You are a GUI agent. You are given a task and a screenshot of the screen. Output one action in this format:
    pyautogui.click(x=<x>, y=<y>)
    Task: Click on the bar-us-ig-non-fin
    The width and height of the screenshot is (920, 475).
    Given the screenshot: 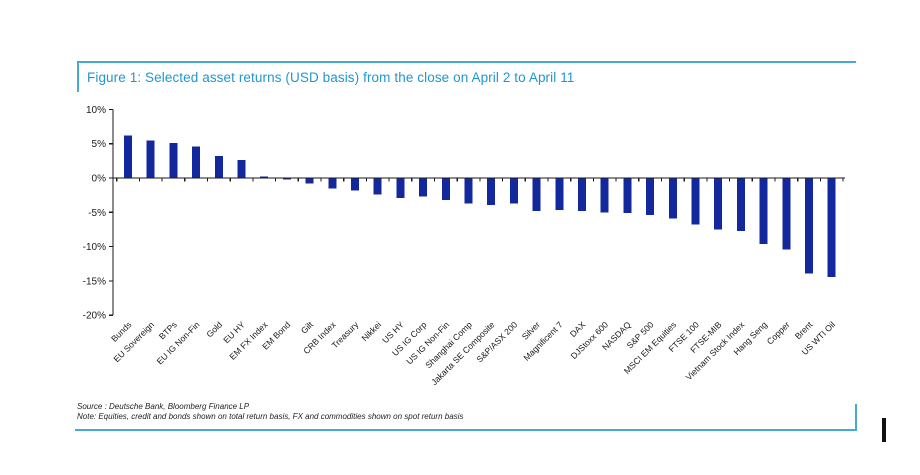 What is the action you would take?
    pyautogui.click(x=445, y=189)
    